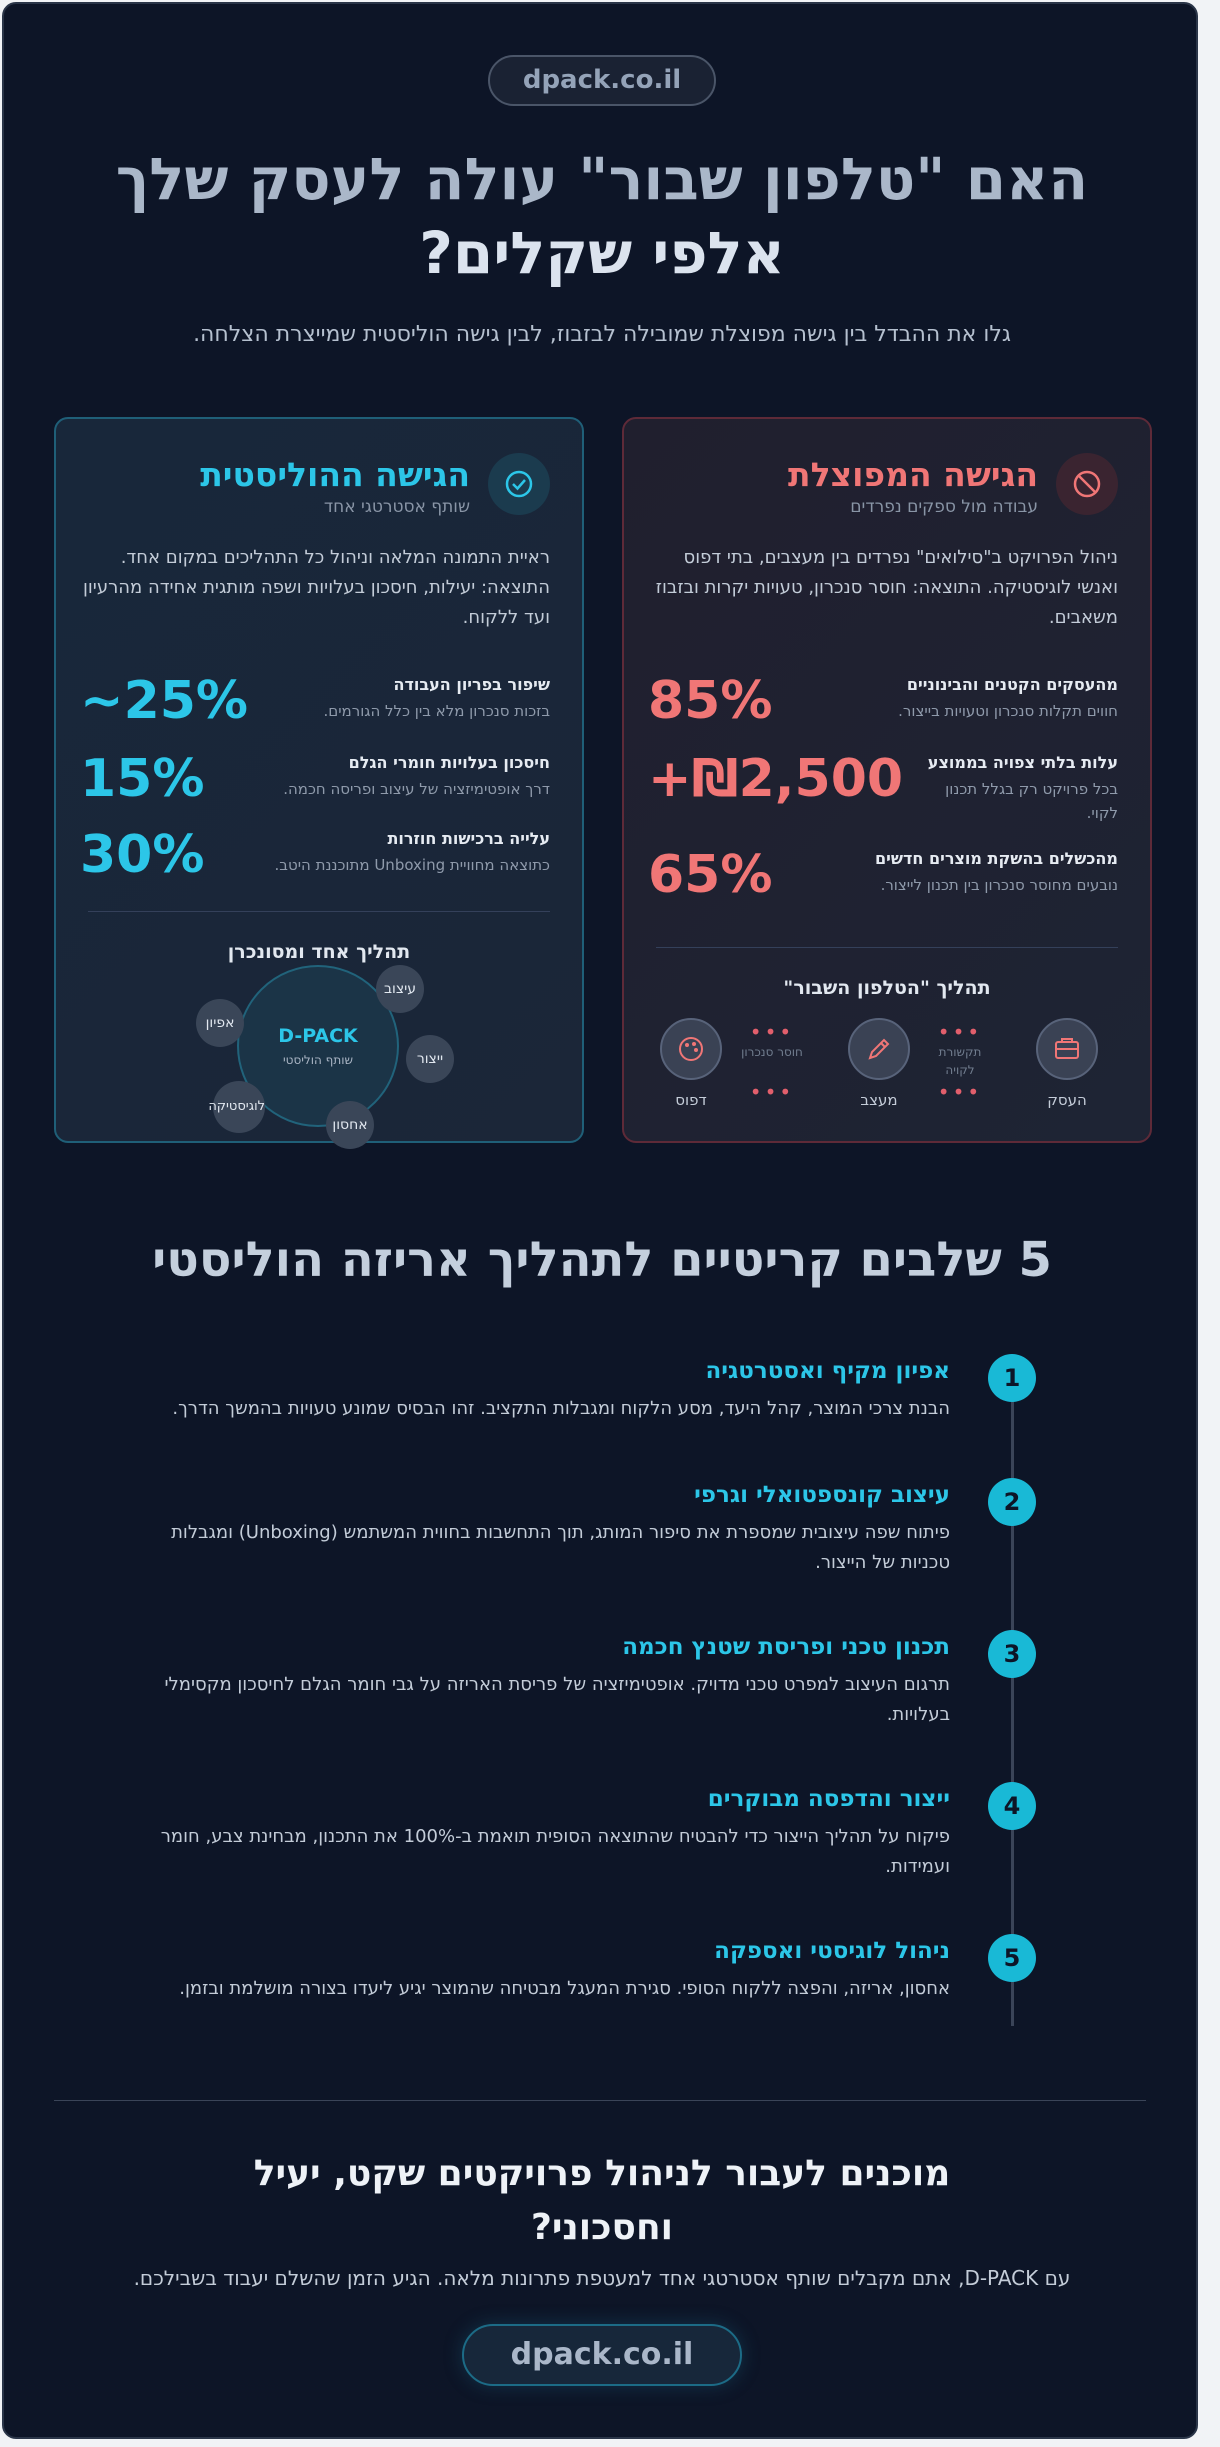  What do you see at coordinates (1031, 801) in the screenshot?
I see `stat-desc: בכל פרויקט רק בגלל תכנון לקוי.` at bounding box center [1031, 801].